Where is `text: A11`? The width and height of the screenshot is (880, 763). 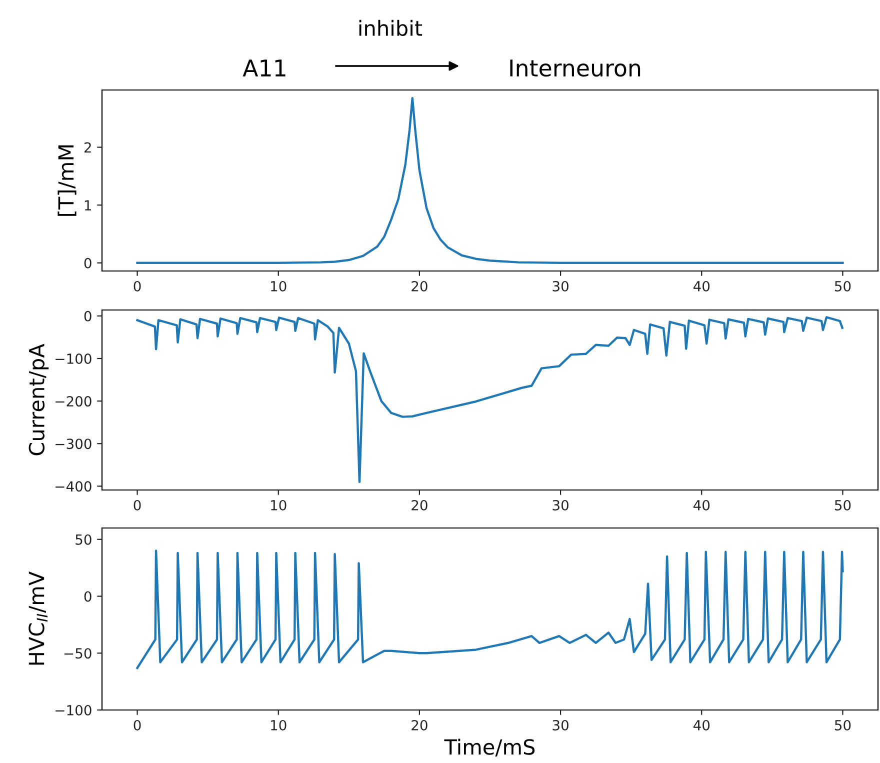
text: A11 is located at coordinates (264, 68).